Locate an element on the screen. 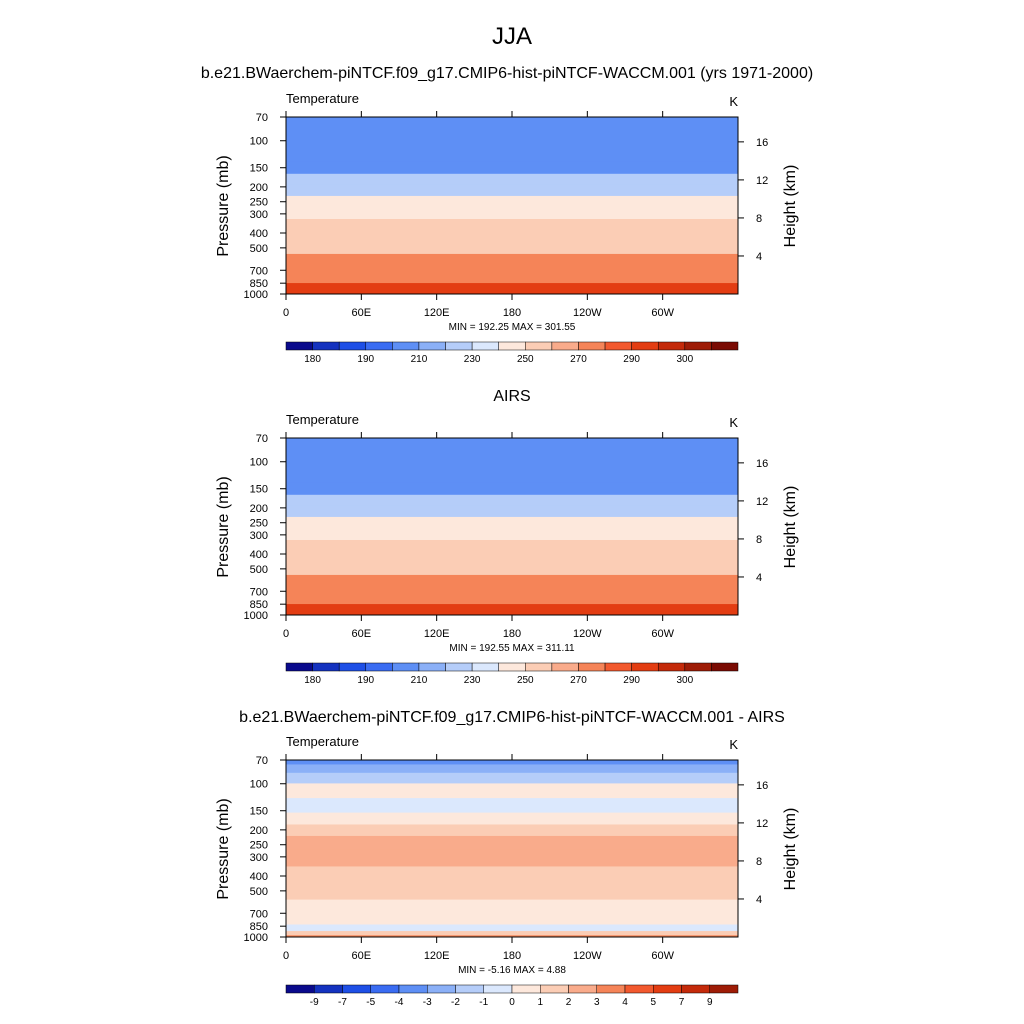 Image resolution: width=1024 pixels, height=1024 pixels. panel-3-stats: MIN = -5.16 MAX = 4.88 is located at coordinates (512, 970).